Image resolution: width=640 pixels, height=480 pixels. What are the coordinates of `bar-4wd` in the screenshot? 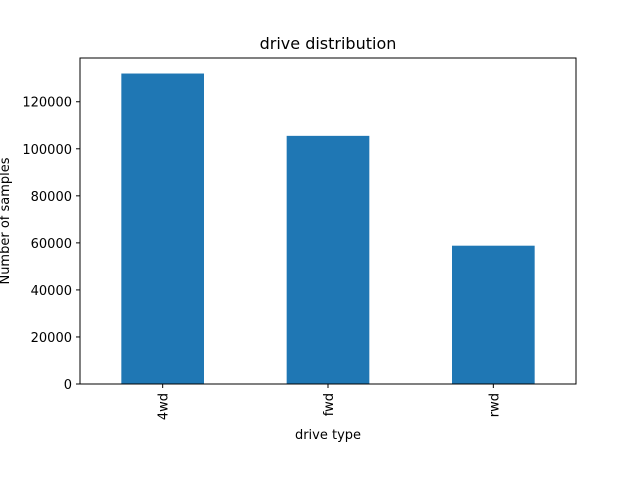 It's located at (162, 229).